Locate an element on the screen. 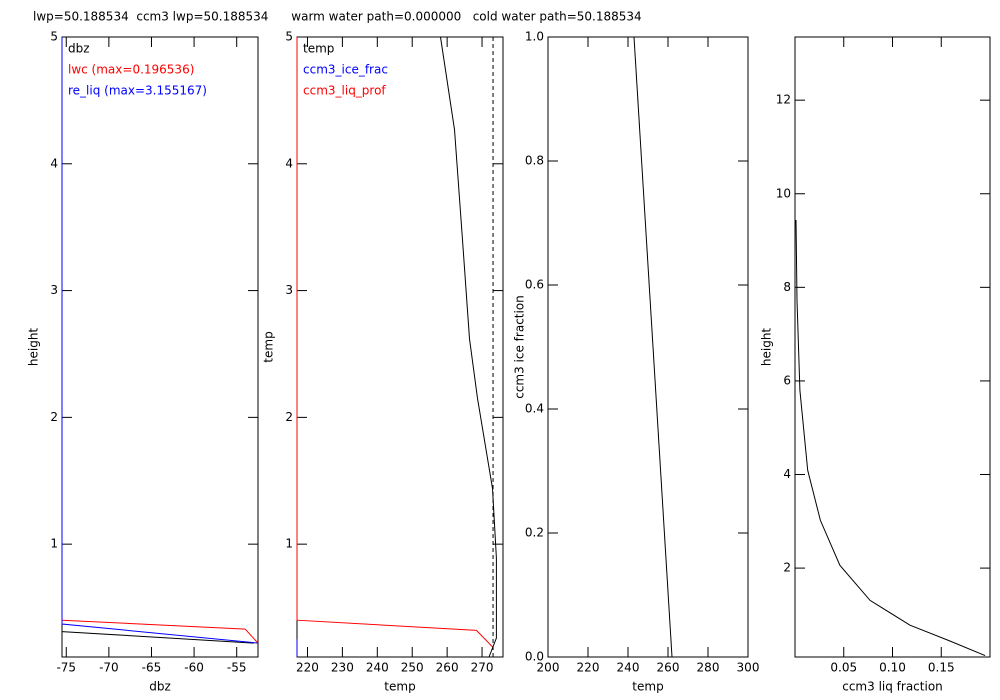 The image size is (1000, 700). y-tick-label: 0.2 is located at coordinates (534, 533).